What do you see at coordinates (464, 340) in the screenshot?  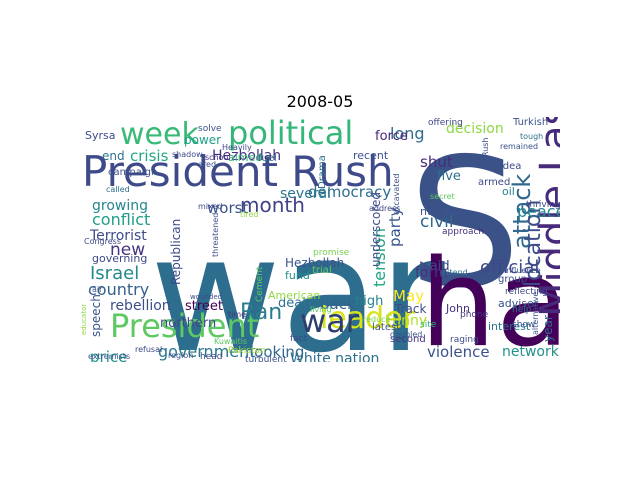 I see `cloud-word: raging` at bounding box center [464, 340].